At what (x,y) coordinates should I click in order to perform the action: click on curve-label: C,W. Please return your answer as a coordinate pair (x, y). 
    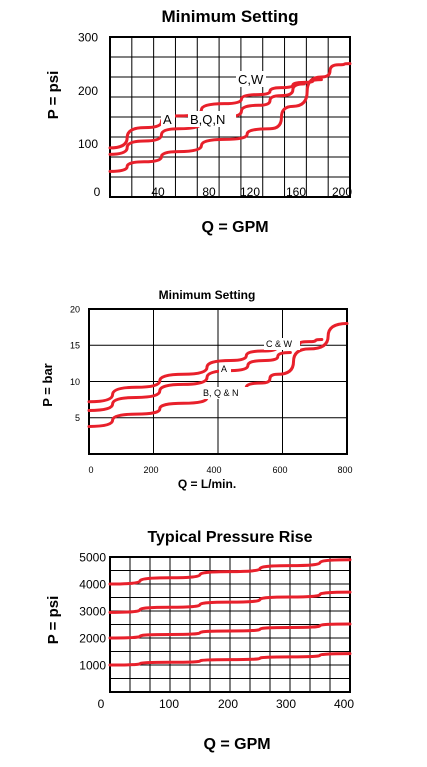
    Looking at the image, I should click on (251, 79).